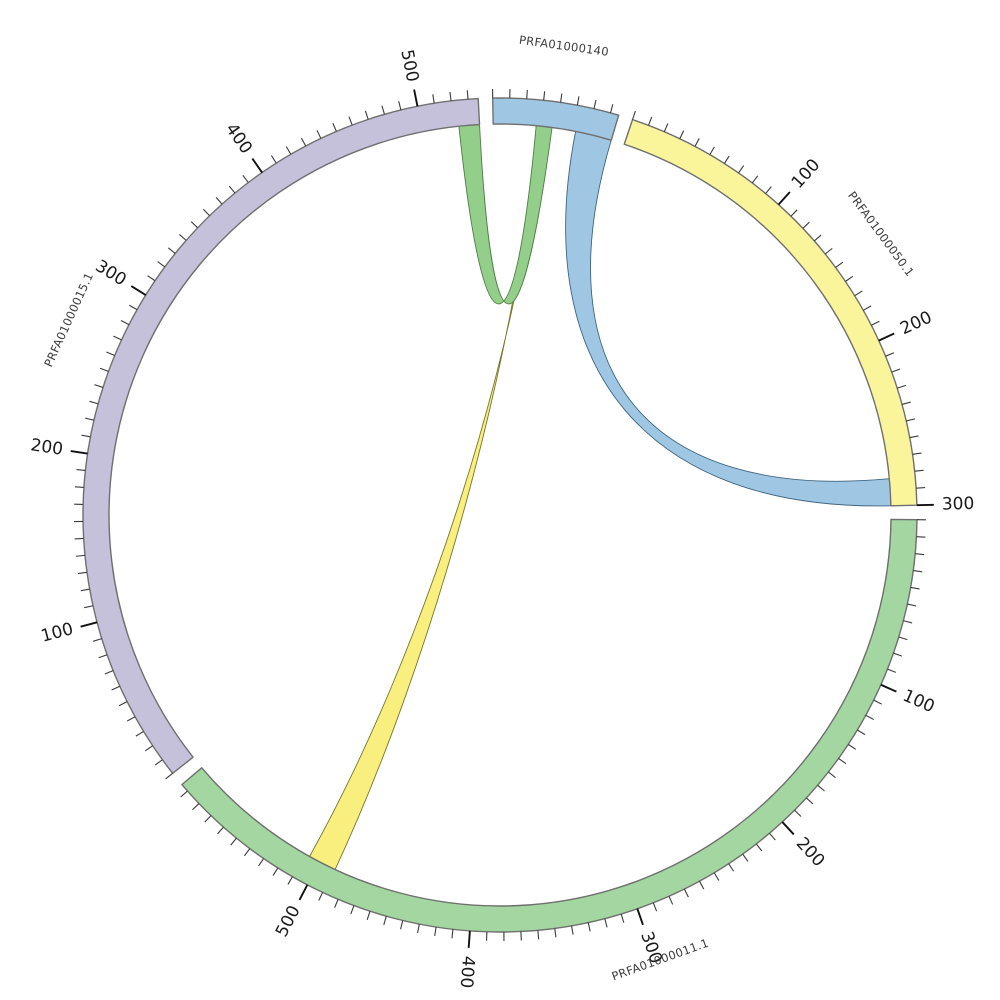  I want to click on tick-label-PRFA01000015.1-500: 500, so click(409, 66).